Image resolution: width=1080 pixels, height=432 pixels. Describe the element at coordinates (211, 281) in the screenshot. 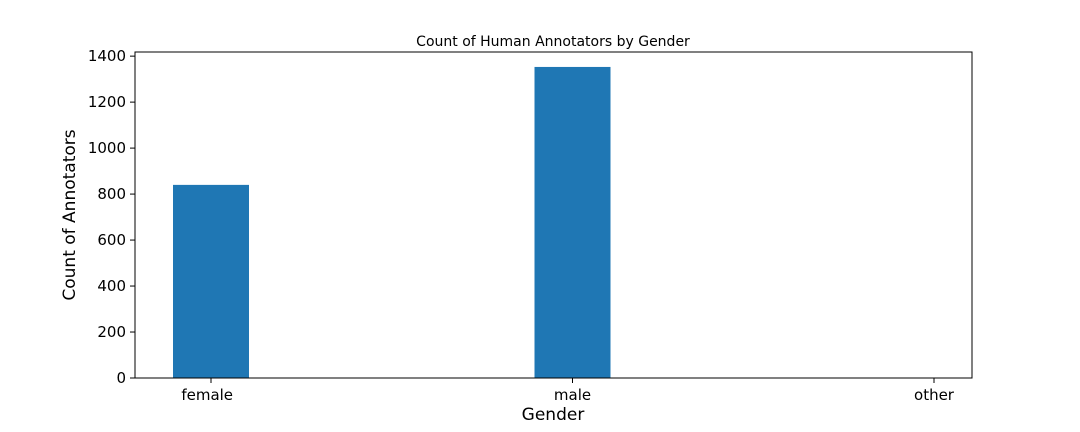

I see `bar-female` at that location.